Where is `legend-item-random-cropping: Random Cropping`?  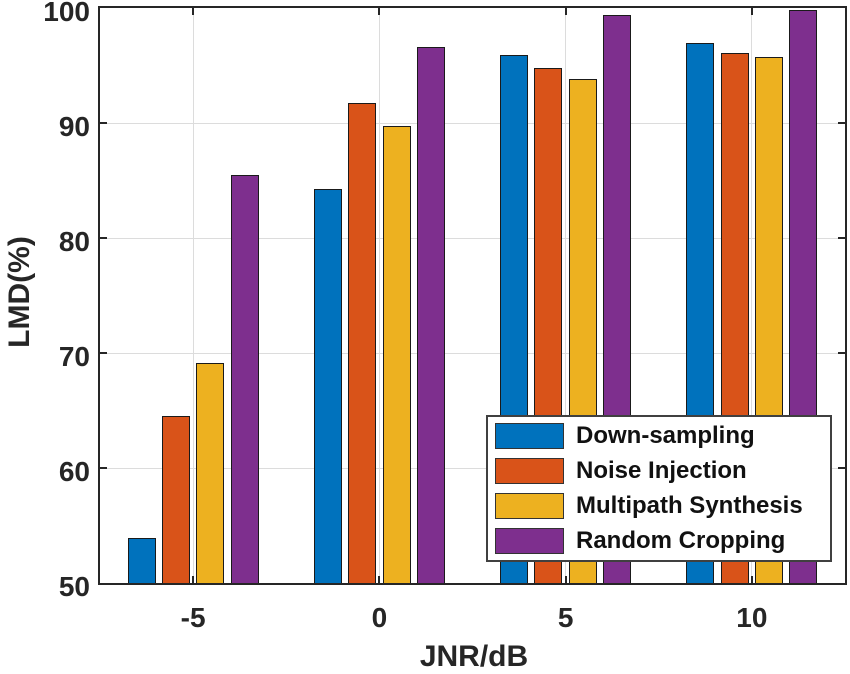 legend-item-random-cropping: Random Cropping is located at coordinates (662, 541).